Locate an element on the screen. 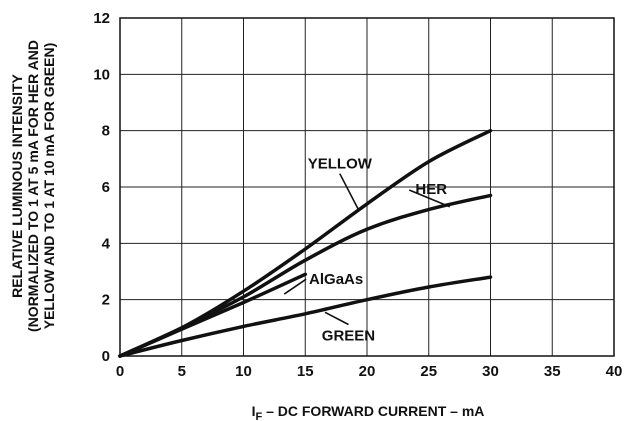  y-axis-ticks: 0 2 4 6 8 10 12 is located at coordinates (101, 187).